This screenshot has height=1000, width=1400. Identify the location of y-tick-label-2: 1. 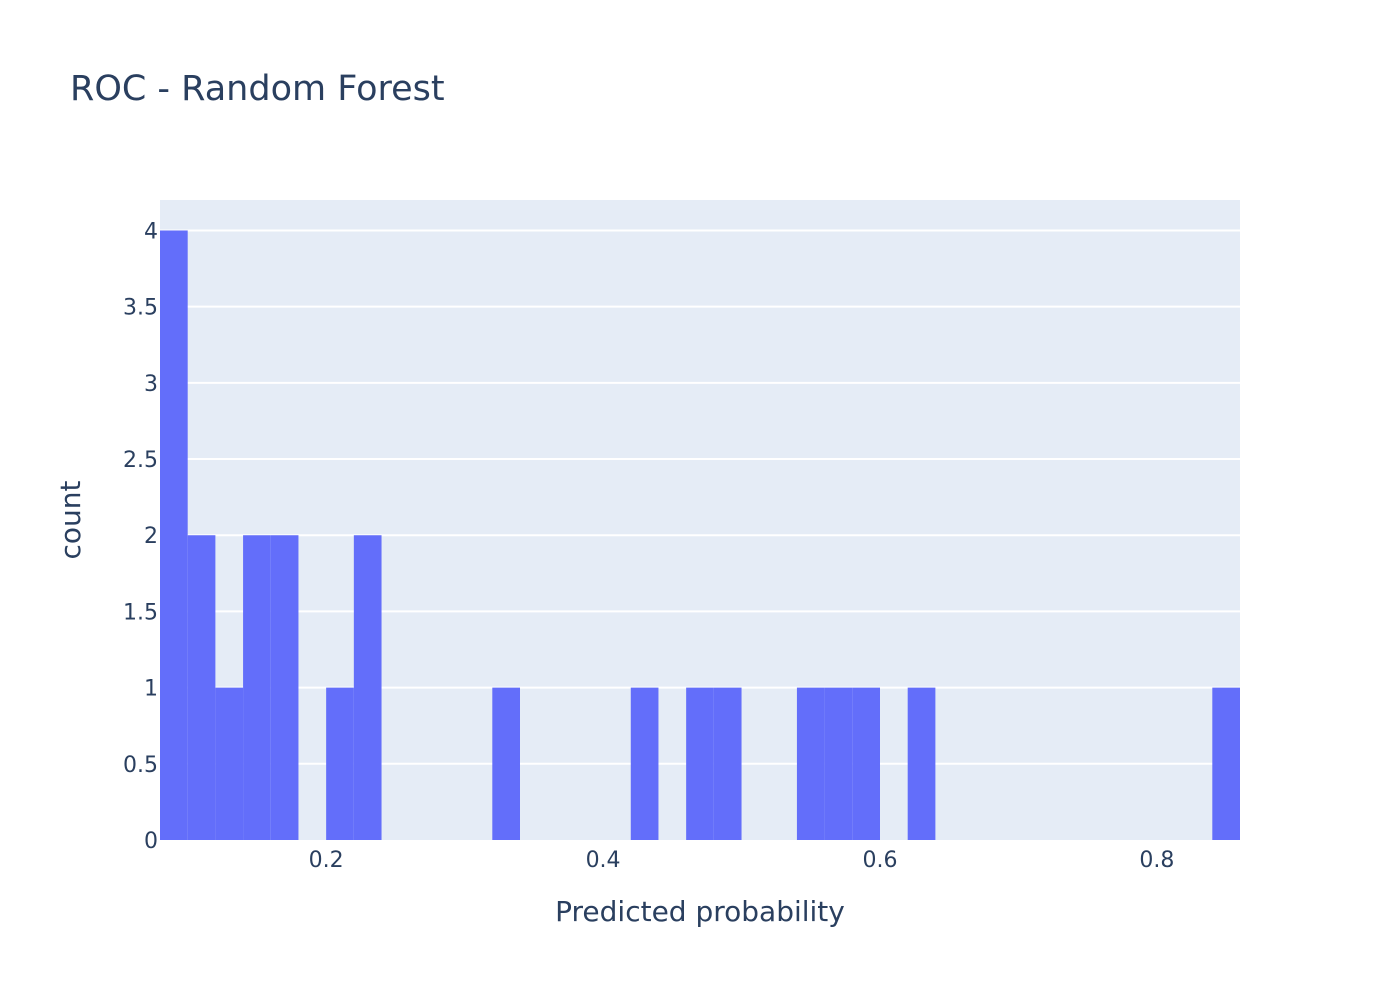
(151, 689).